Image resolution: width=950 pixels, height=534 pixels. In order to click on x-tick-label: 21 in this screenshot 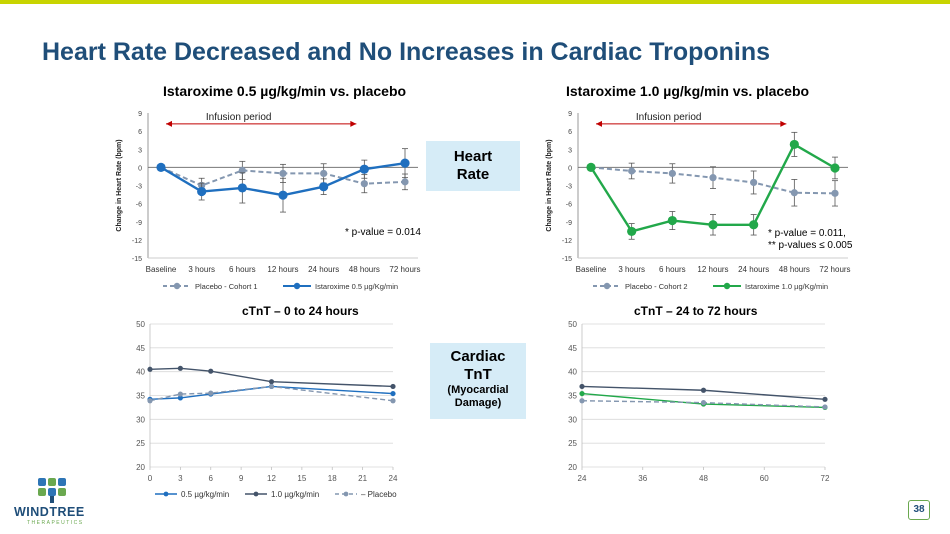, I will do `click(362, 478)`.